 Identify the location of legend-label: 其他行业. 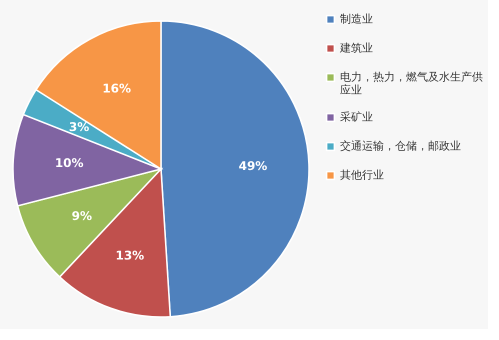
(362, 175).